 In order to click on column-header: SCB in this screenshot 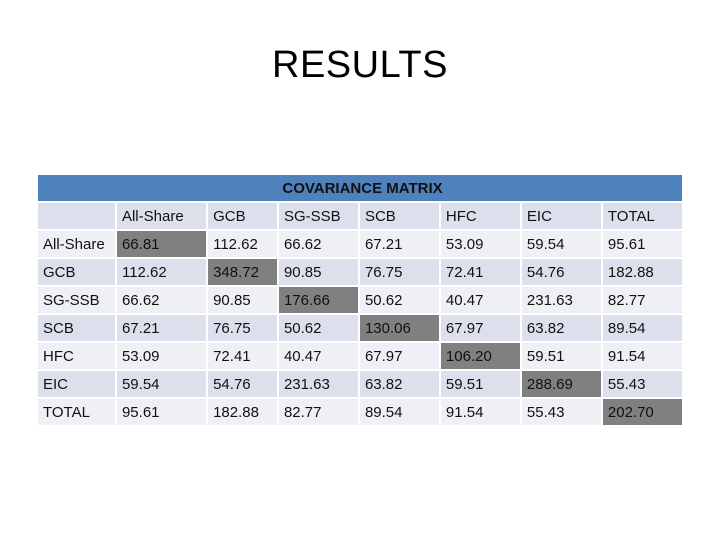, I will do `click(399, 216)`.